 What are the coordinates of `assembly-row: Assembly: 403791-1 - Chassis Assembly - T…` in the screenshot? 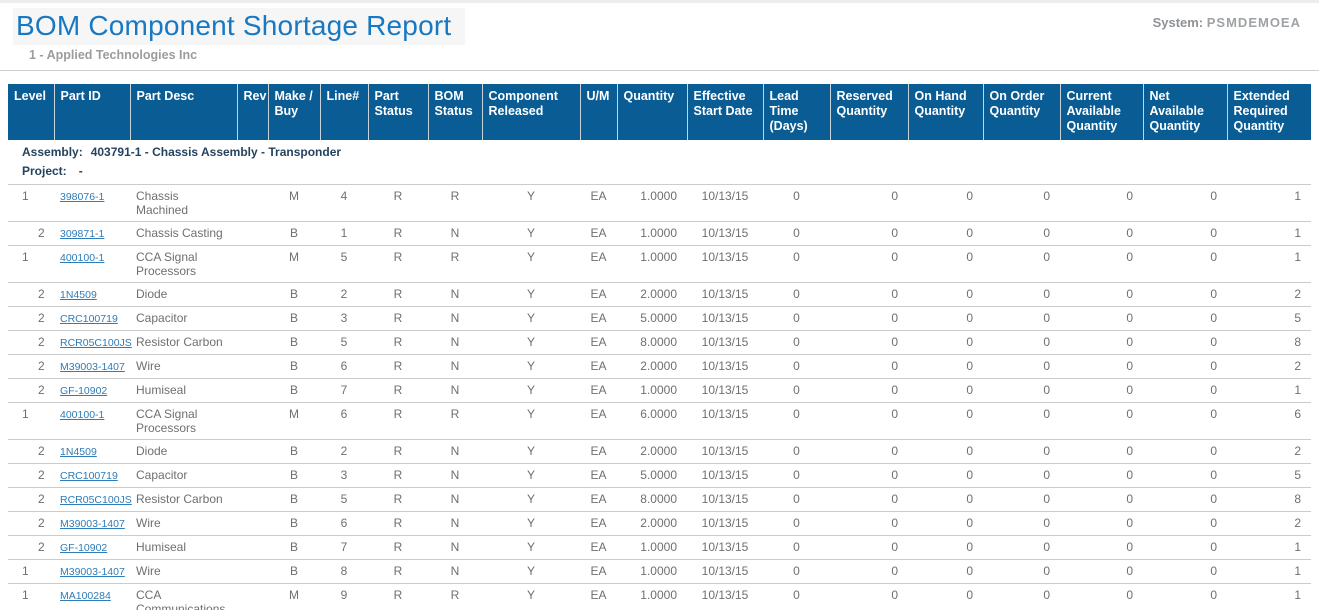 It's located at (659, 151).